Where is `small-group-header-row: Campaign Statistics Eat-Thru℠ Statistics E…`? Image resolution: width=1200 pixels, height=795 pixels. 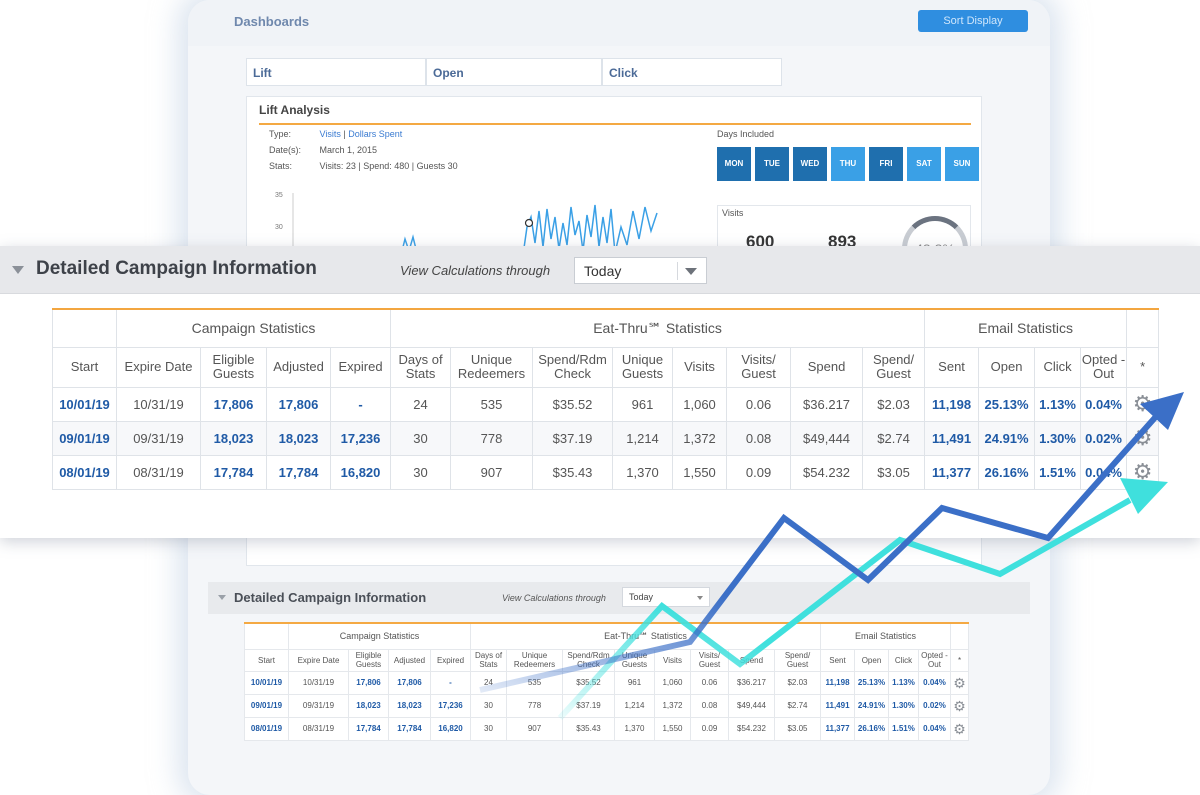 small-group-header-row: Campaign Statistics Eat-Thru℠ Statistics E… is located at coordinates (606, 636).